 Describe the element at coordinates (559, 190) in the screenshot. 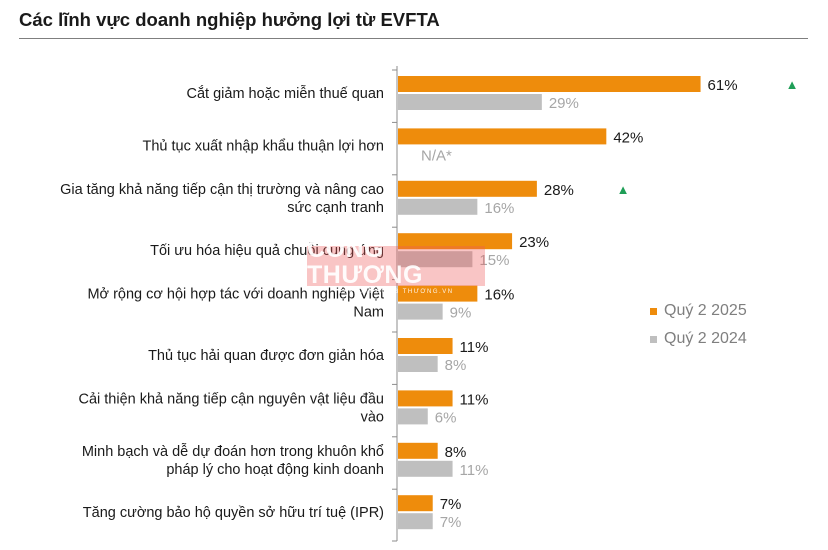

I see `data-label: 28%` at that location.